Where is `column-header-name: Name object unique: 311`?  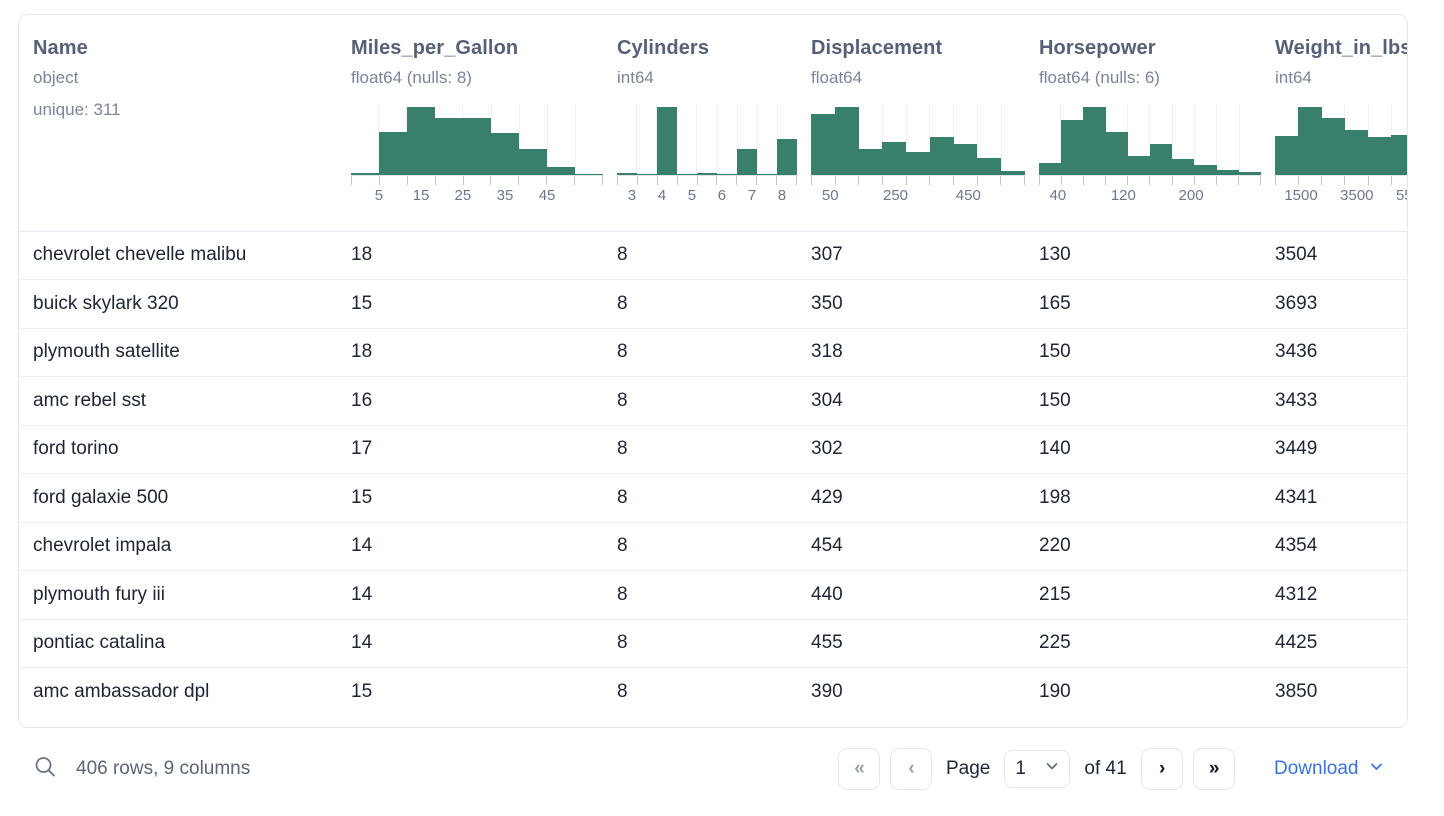
column-header-name: Name object unique: 311 is located at coordinates (178, 123).